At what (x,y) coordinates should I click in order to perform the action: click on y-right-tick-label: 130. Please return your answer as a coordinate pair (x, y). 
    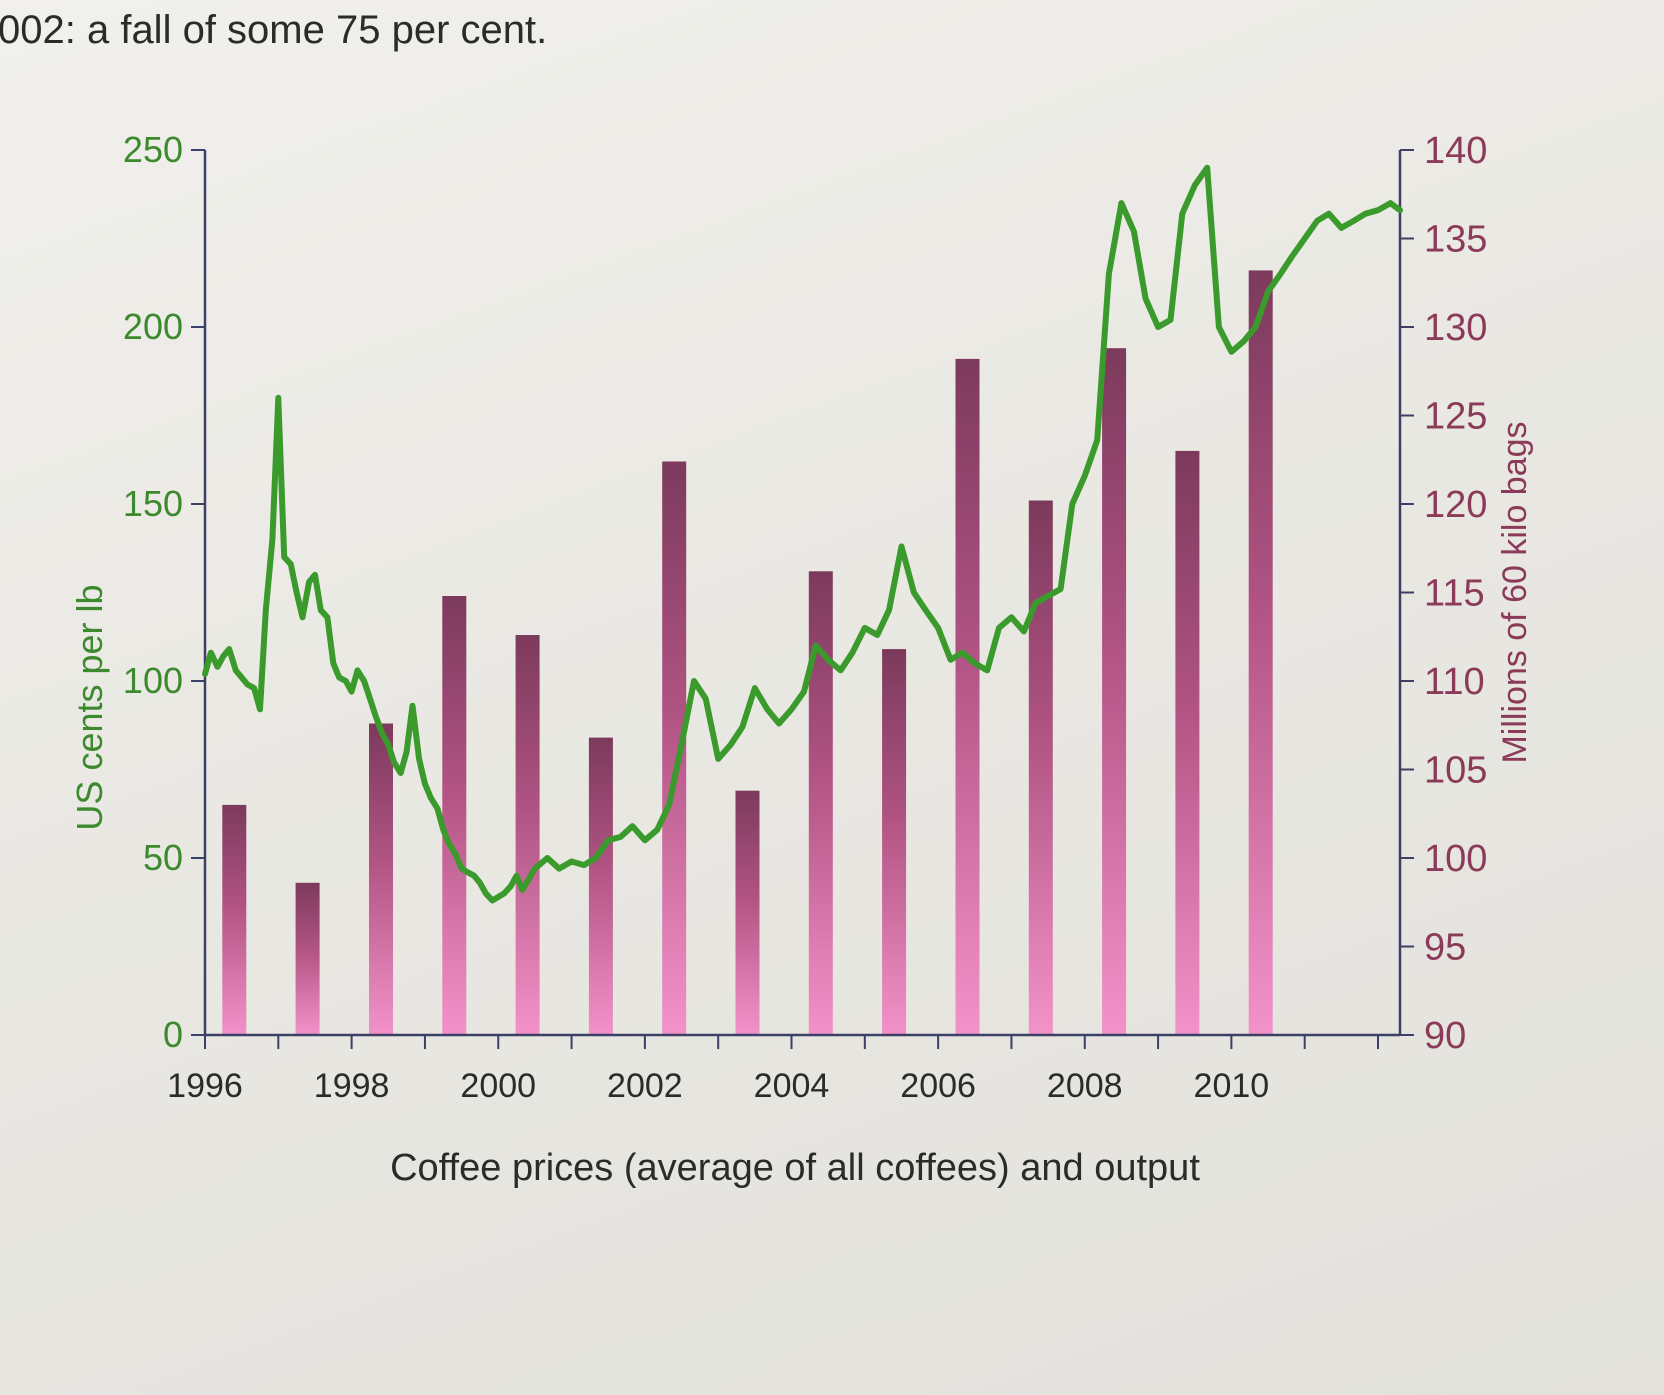
    Looking at the image, I should click on (1455, 328).